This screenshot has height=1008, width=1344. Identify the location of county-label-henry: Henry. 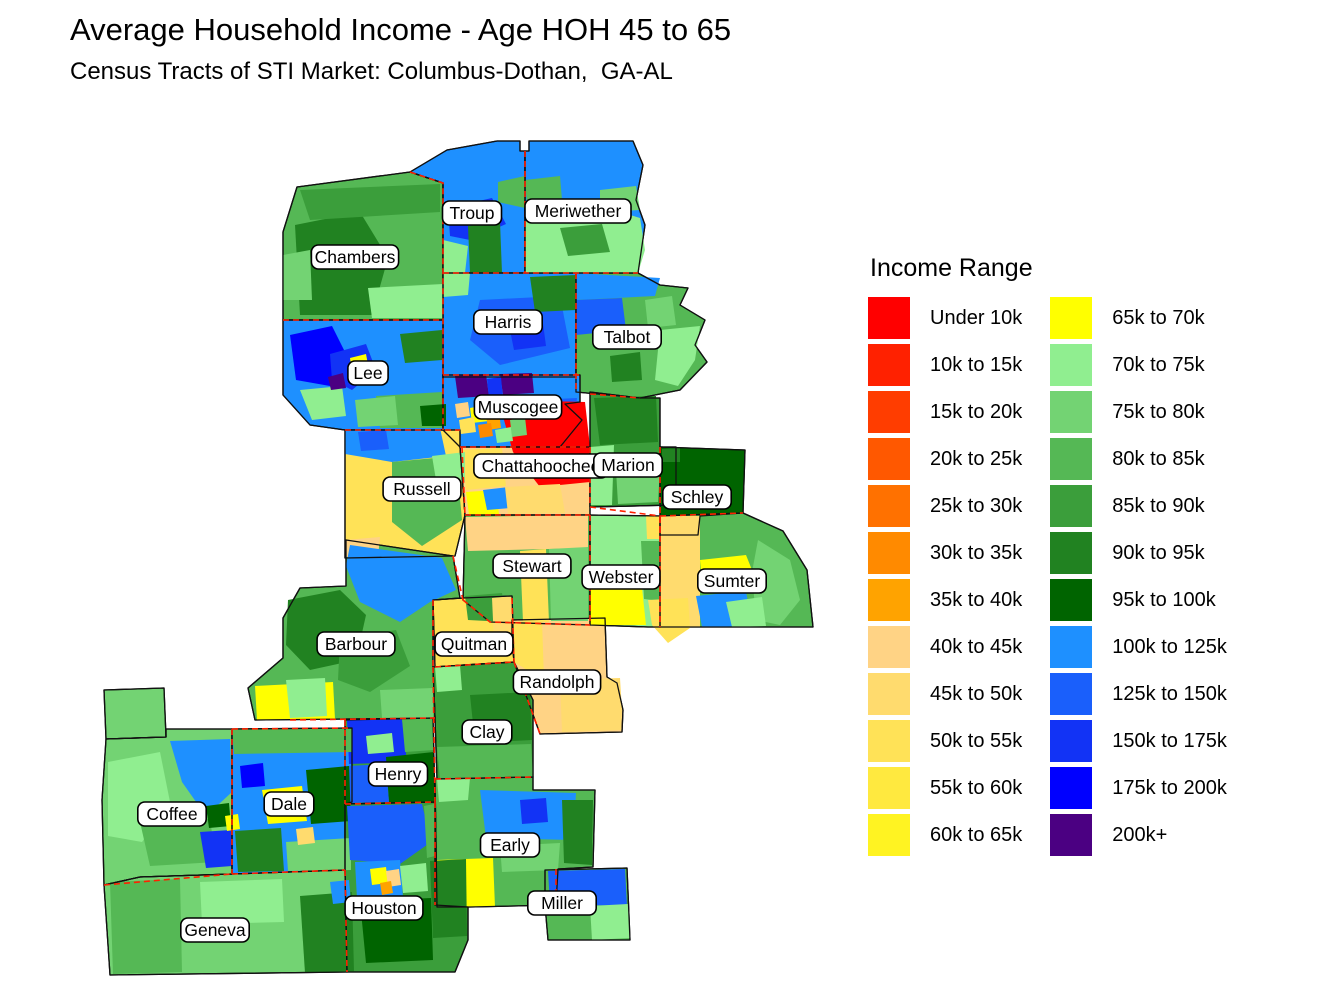
(398, 774).